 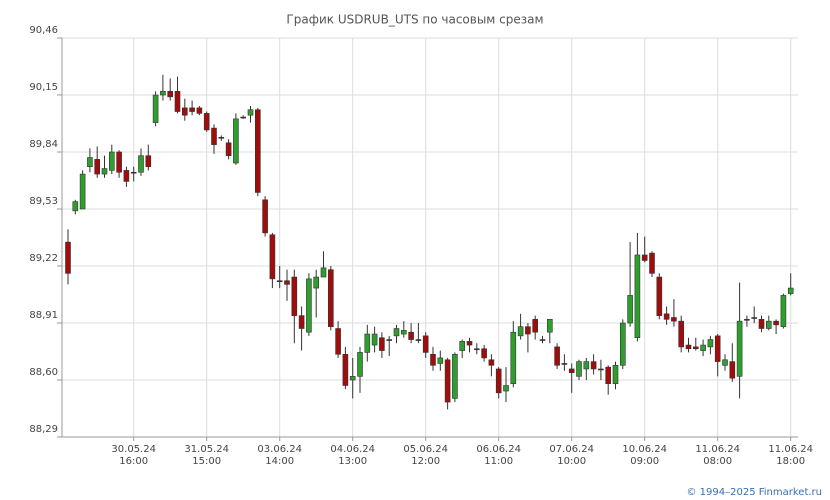 I want to click on x-tick-label: 13:00, so click(x=352, y=461).